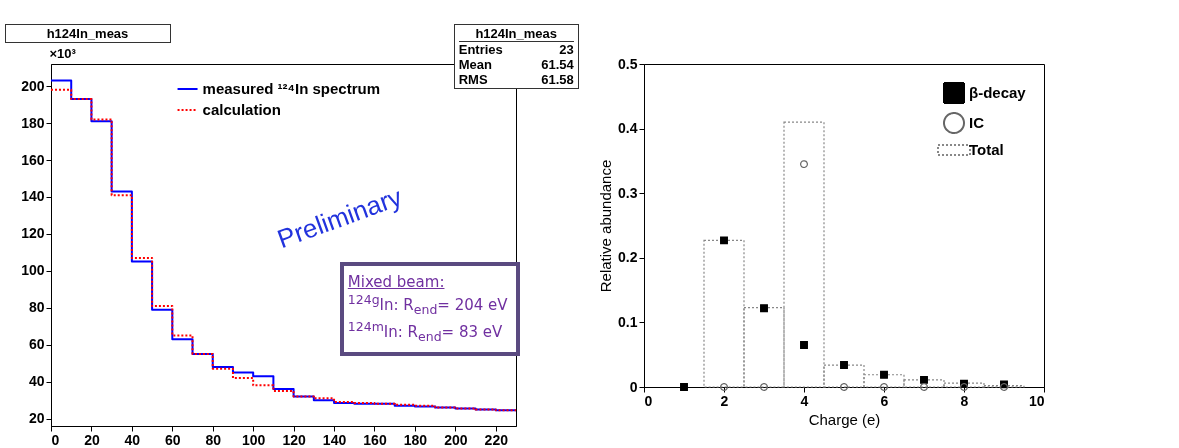  What do you see at coordinates (628, 257) in the screenshot?
I see `y-tick-label: 0.2` at bounding box center [628, 257].